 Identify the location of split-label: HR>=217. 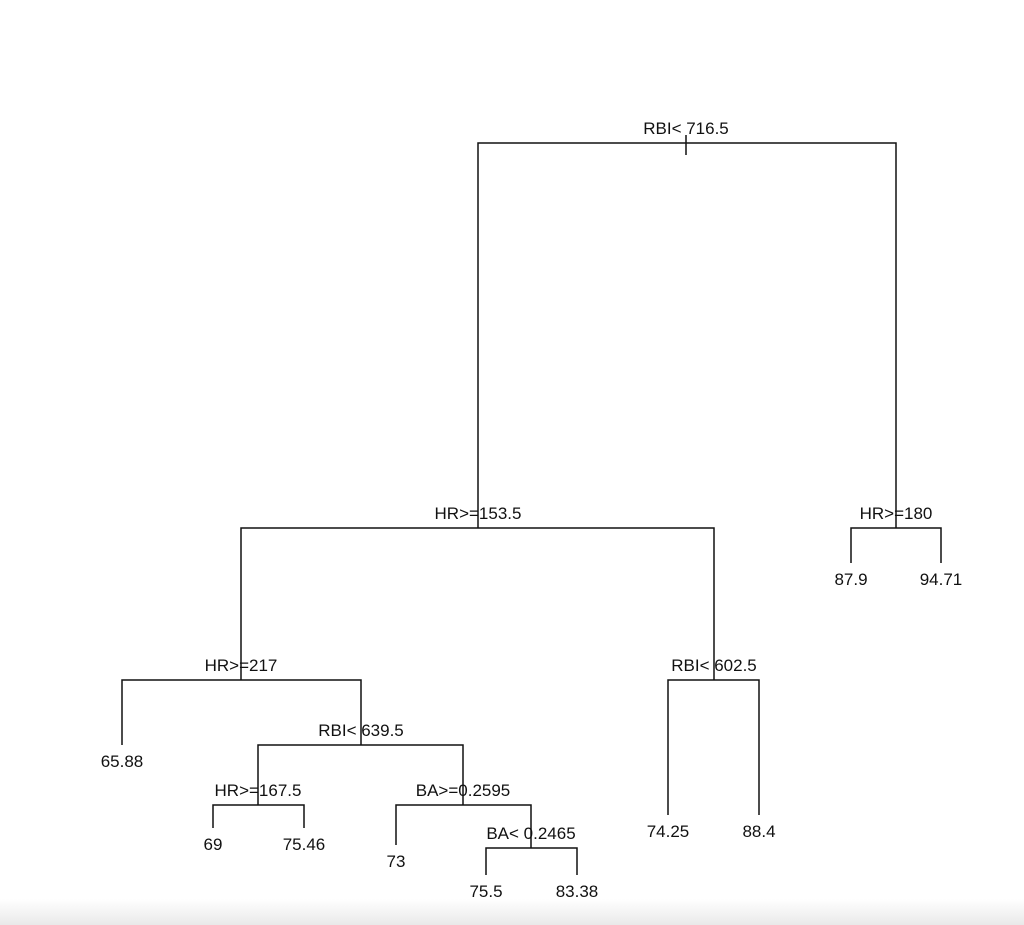
(241, 665).